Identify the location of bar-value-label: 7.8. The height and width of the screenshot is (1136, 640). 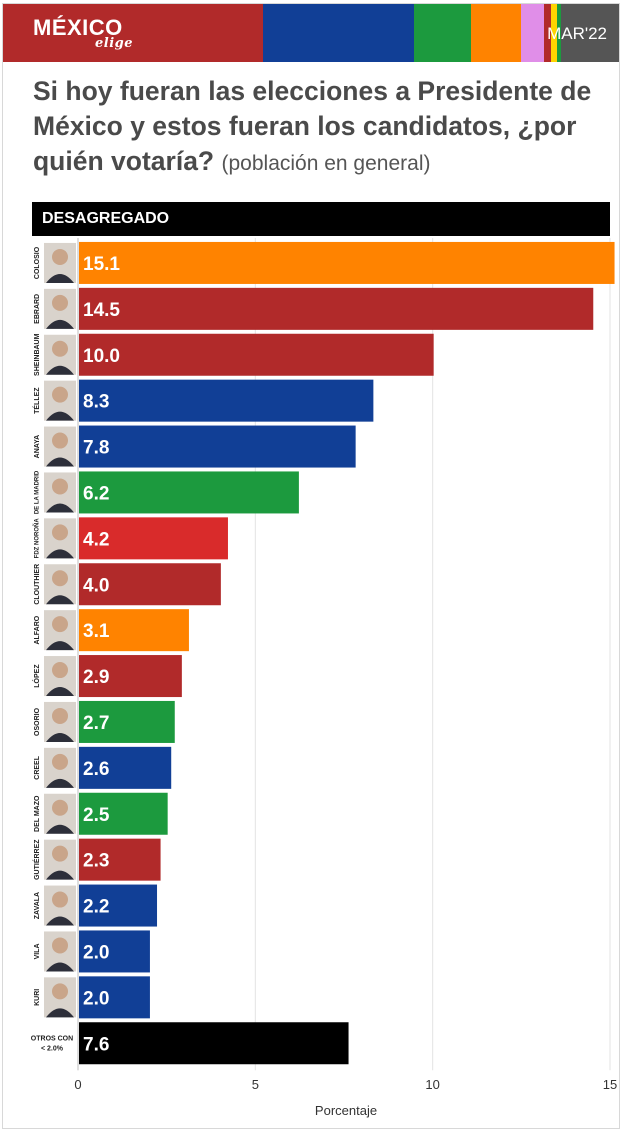
(96, 448).